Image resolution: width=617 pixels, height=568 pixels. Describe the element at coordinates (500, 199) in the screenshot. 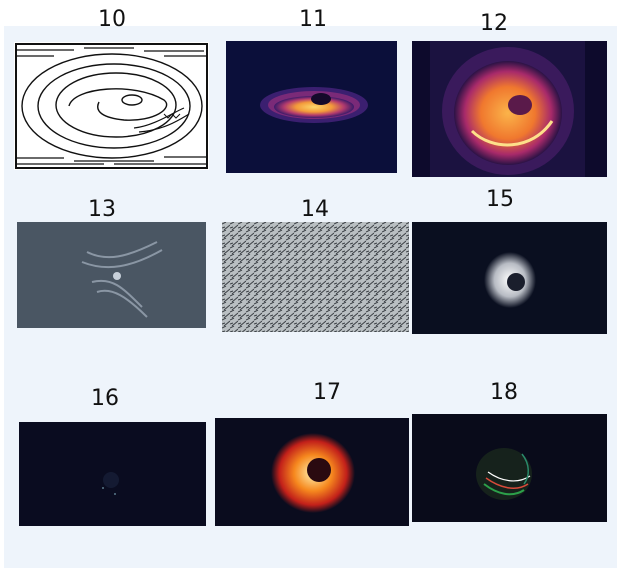

I see `panel-label-15: 15` at that location.